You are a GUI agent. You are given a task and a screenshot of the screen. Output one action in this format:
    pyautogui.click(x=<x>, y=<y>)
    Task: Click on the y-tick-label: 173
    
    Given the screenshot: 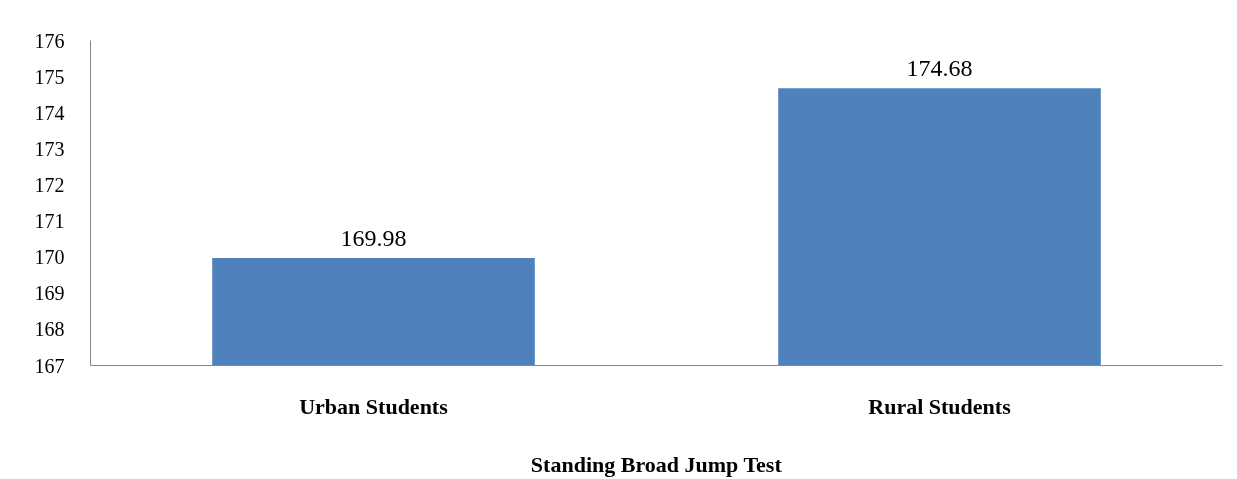 What is the action you would take?
    pyautogui.click(x=49, y=148)
    